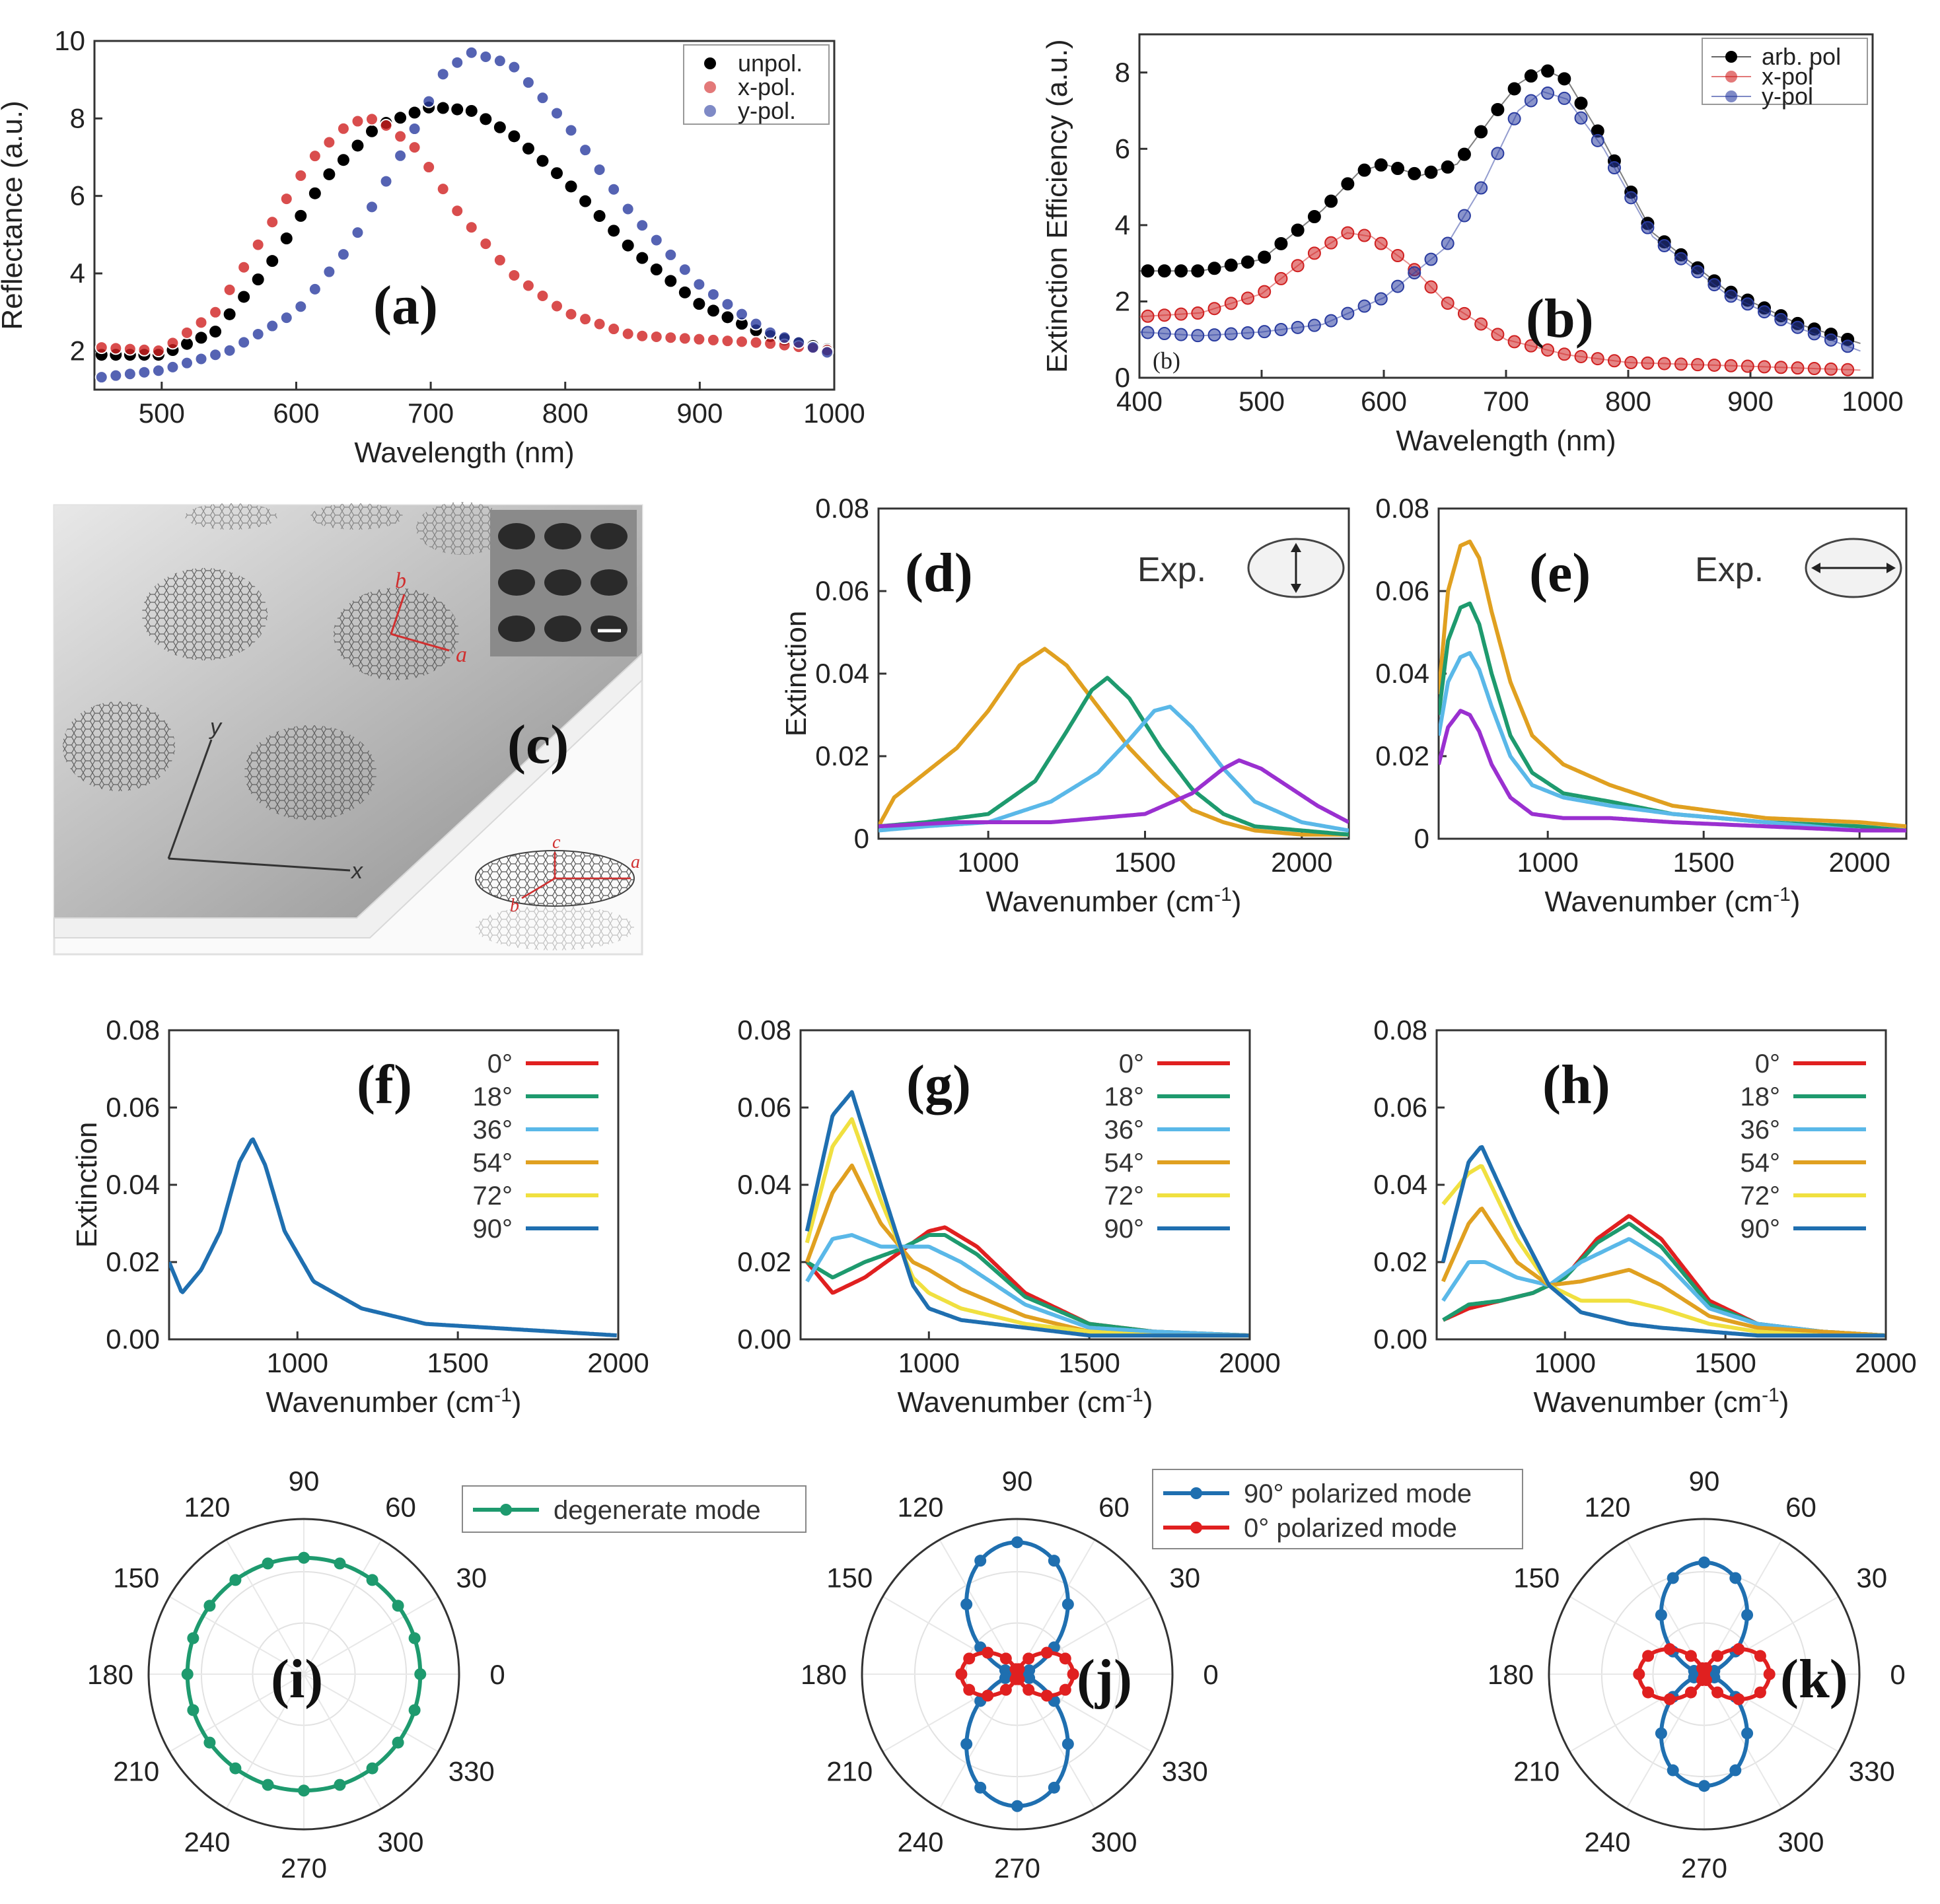 This screenshot has width=1940, height=1904. What do you see at coordinates (393, 1237) in the screenshot?
I see `series-line-all-angles` at bounding box center [393, 1237].